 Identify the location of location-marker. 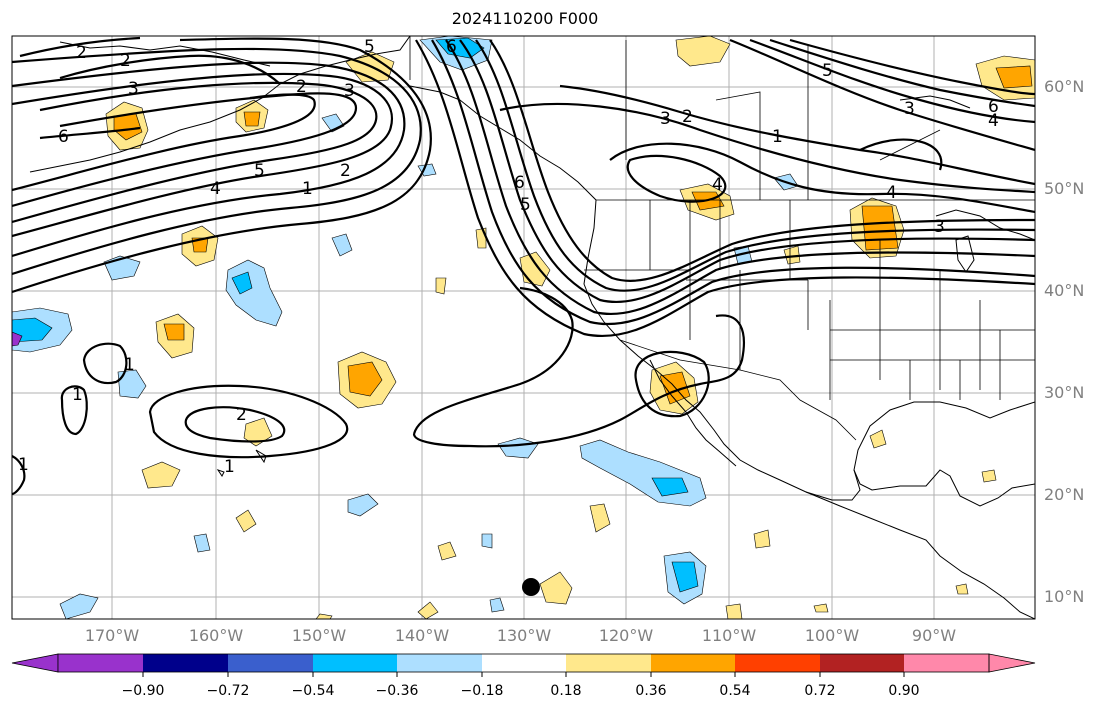
(531, 587).